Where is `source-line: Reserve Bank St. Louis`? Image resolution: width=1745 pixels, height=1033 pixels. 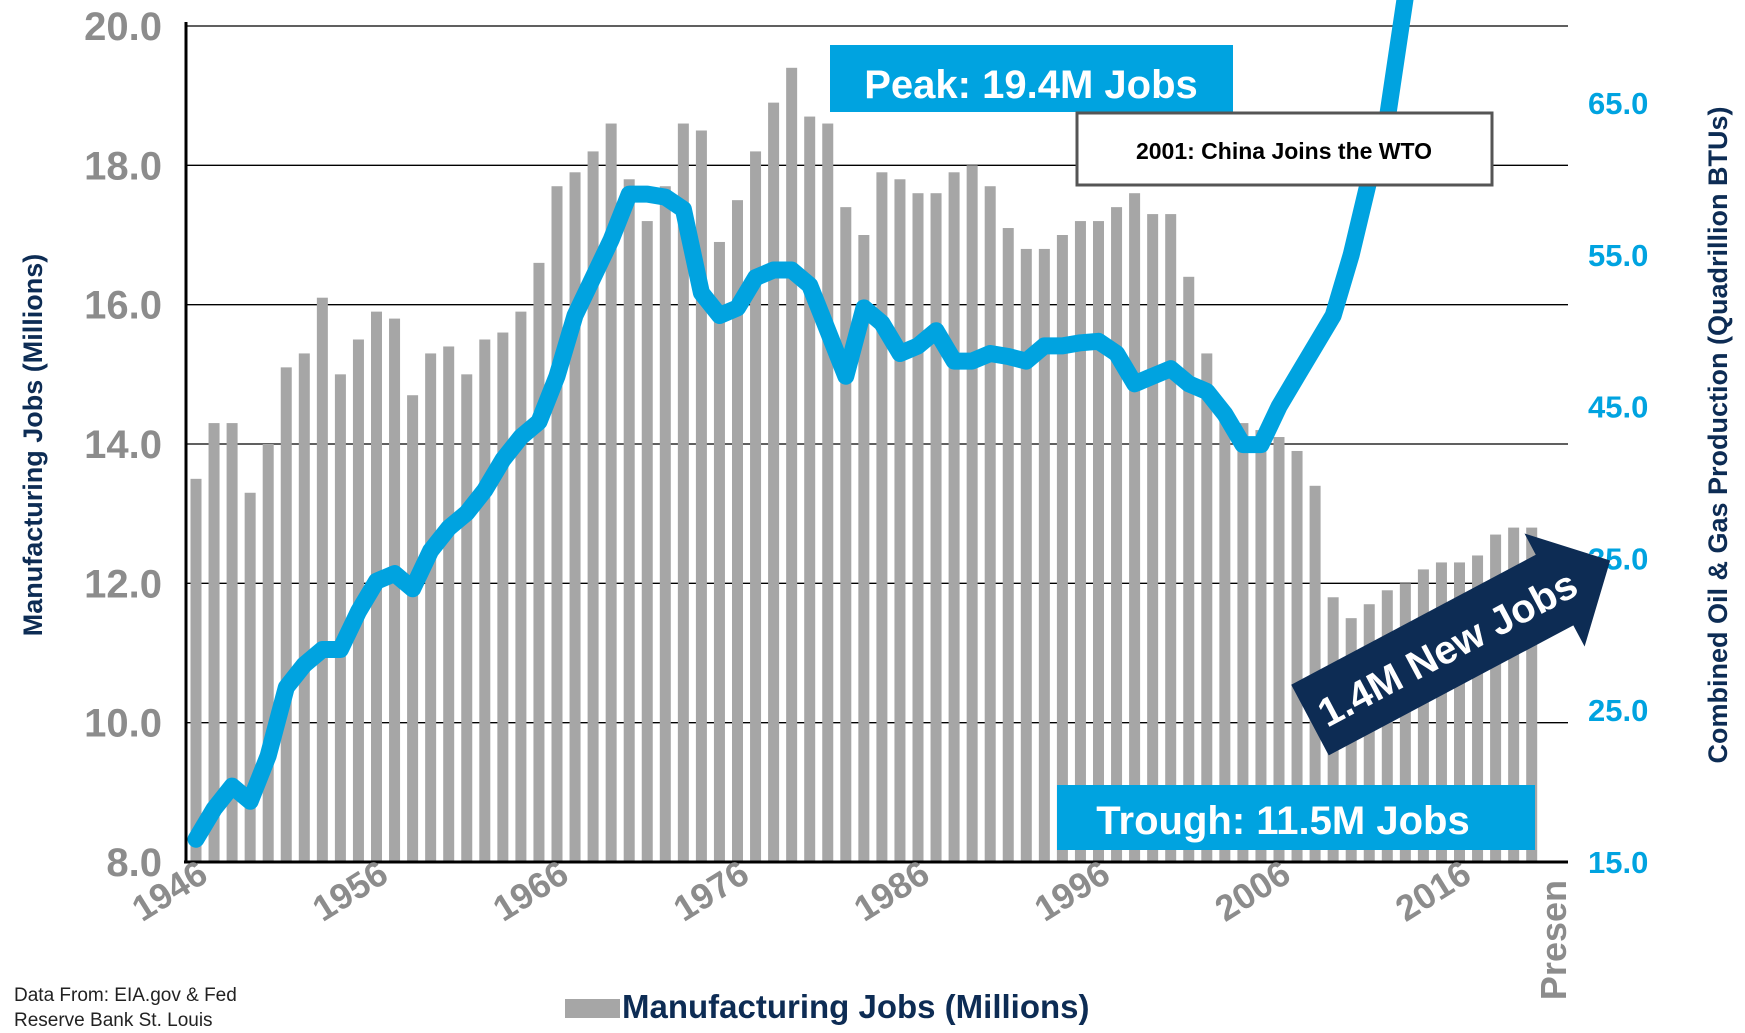
source-line: Reserve Bank St. Louis is located at coordinates (149, 1020).